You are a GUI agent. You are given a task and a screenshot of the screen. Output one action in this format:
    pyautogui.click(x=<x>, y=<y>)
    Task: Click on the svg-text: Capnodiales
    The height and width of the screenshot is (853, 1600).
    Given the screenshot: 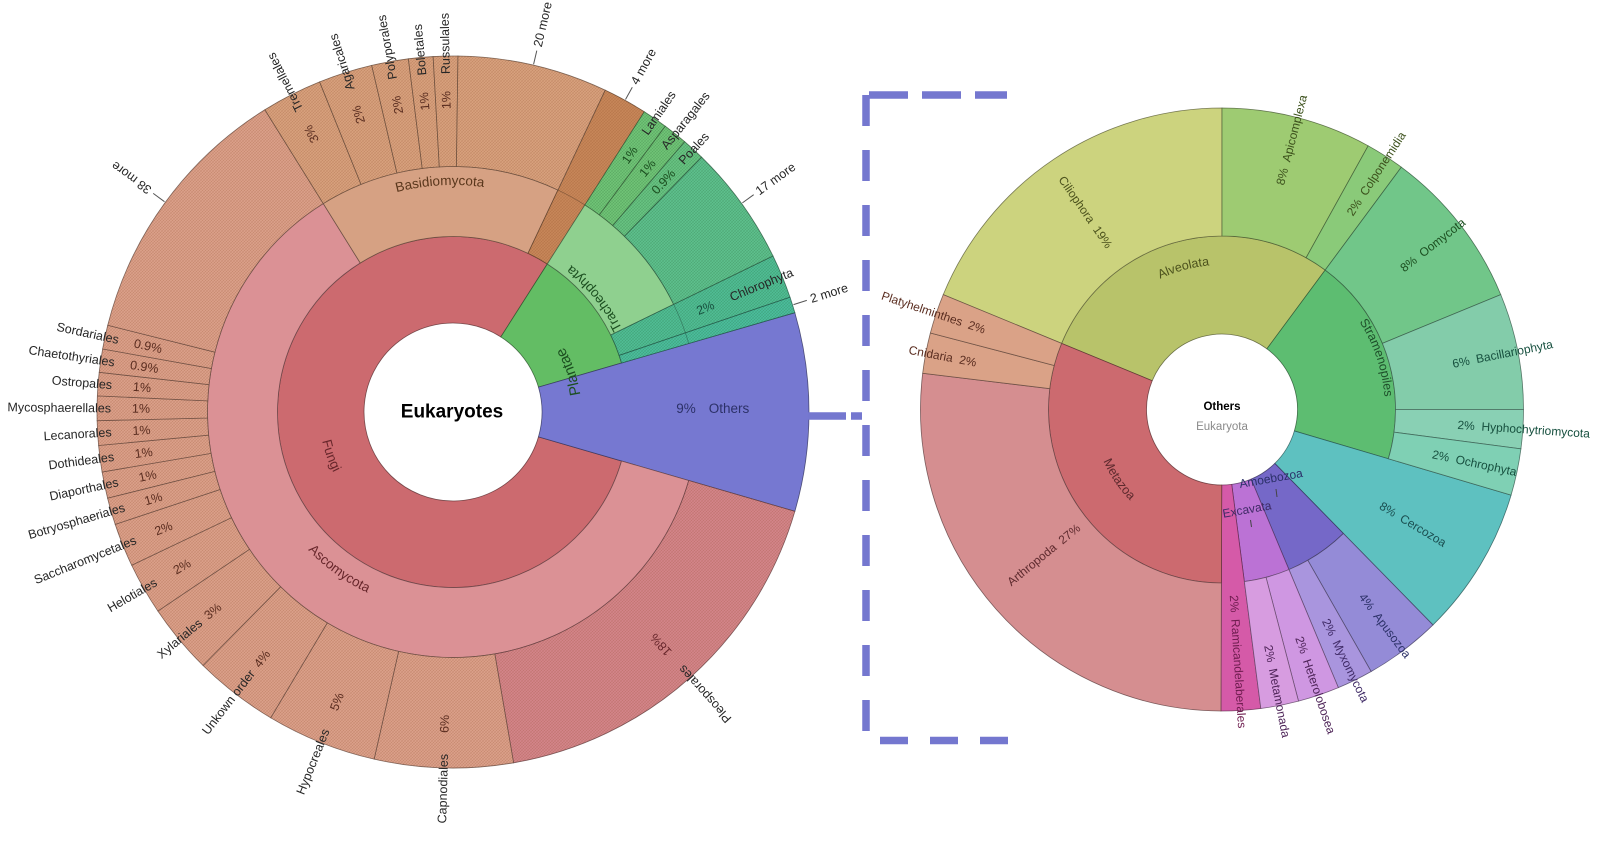 What is the action you would take?
    pyautogui.click(x=443, y=789)
    